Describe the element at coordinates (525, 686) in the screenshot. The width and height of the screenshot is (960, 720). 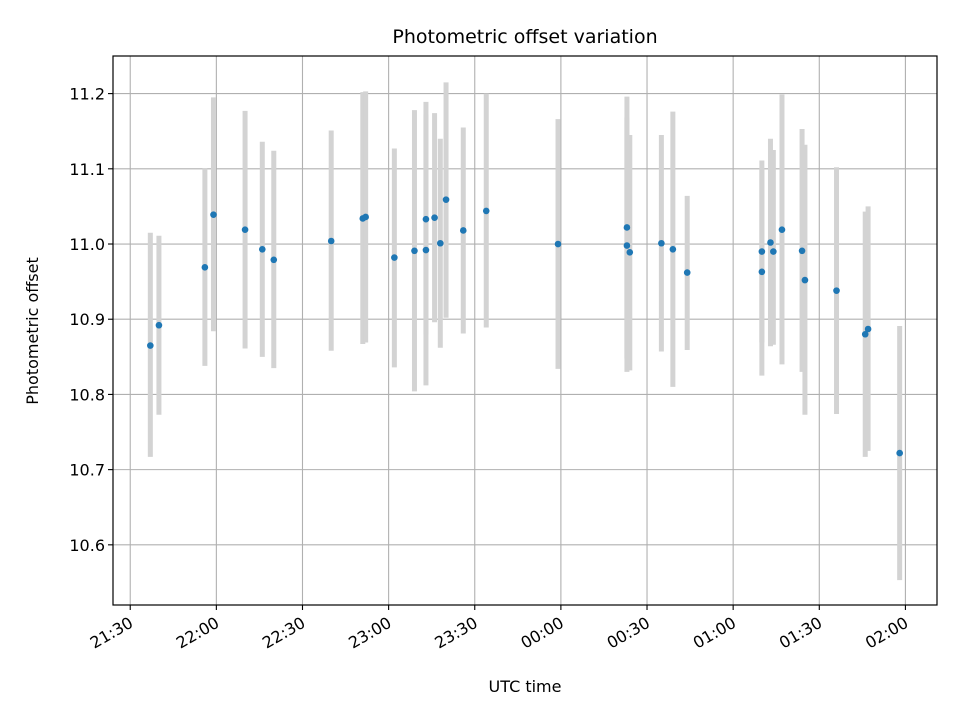
I see `x-axis-label: UTC time` at that location.